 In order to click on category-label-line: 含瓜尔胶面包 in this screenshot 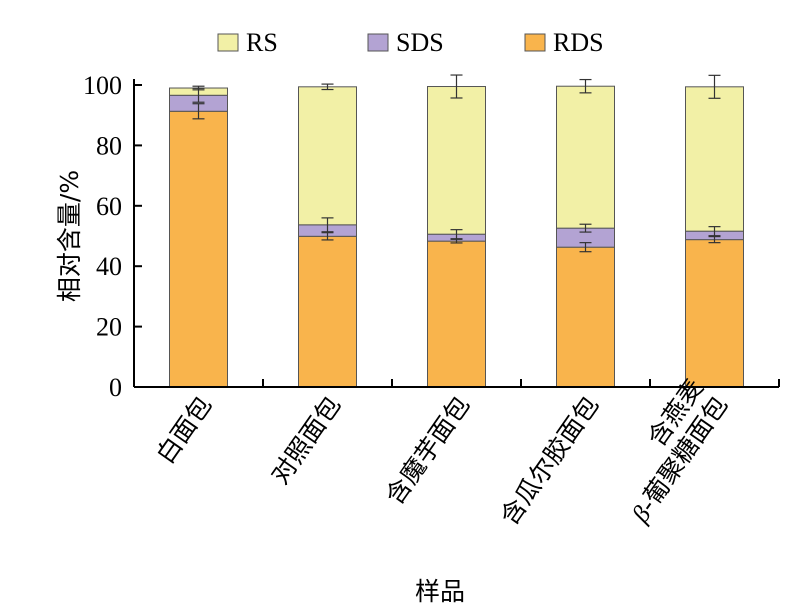, I will do `click(550, 461)`.